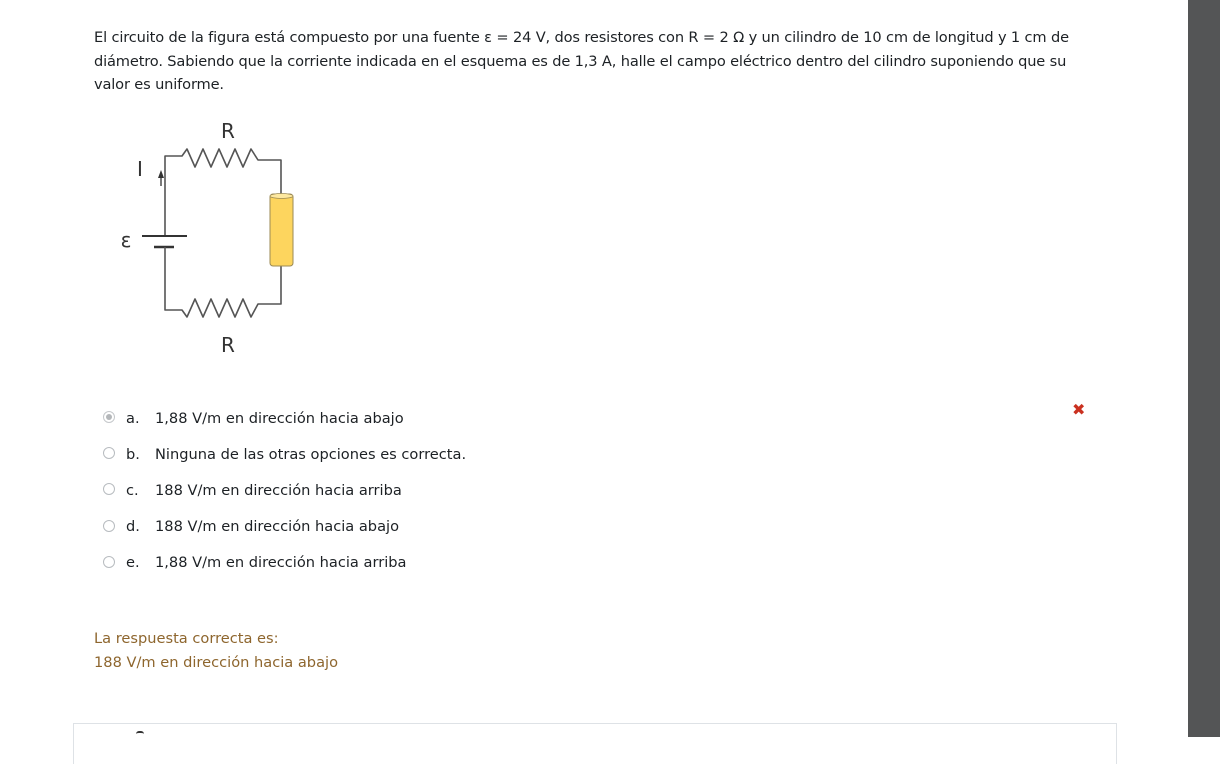 This screenshot has height=764, width=1220. I want to click on radio-option-c, so click(109, 489).